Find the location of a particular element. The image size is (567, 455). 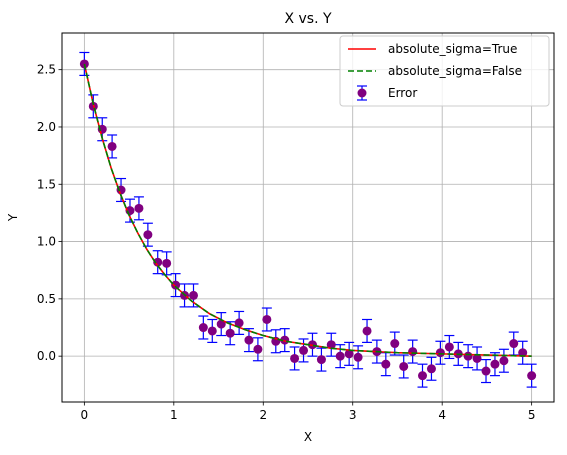

y-tick-label: 1.0 is located at coordinates (46, 242).